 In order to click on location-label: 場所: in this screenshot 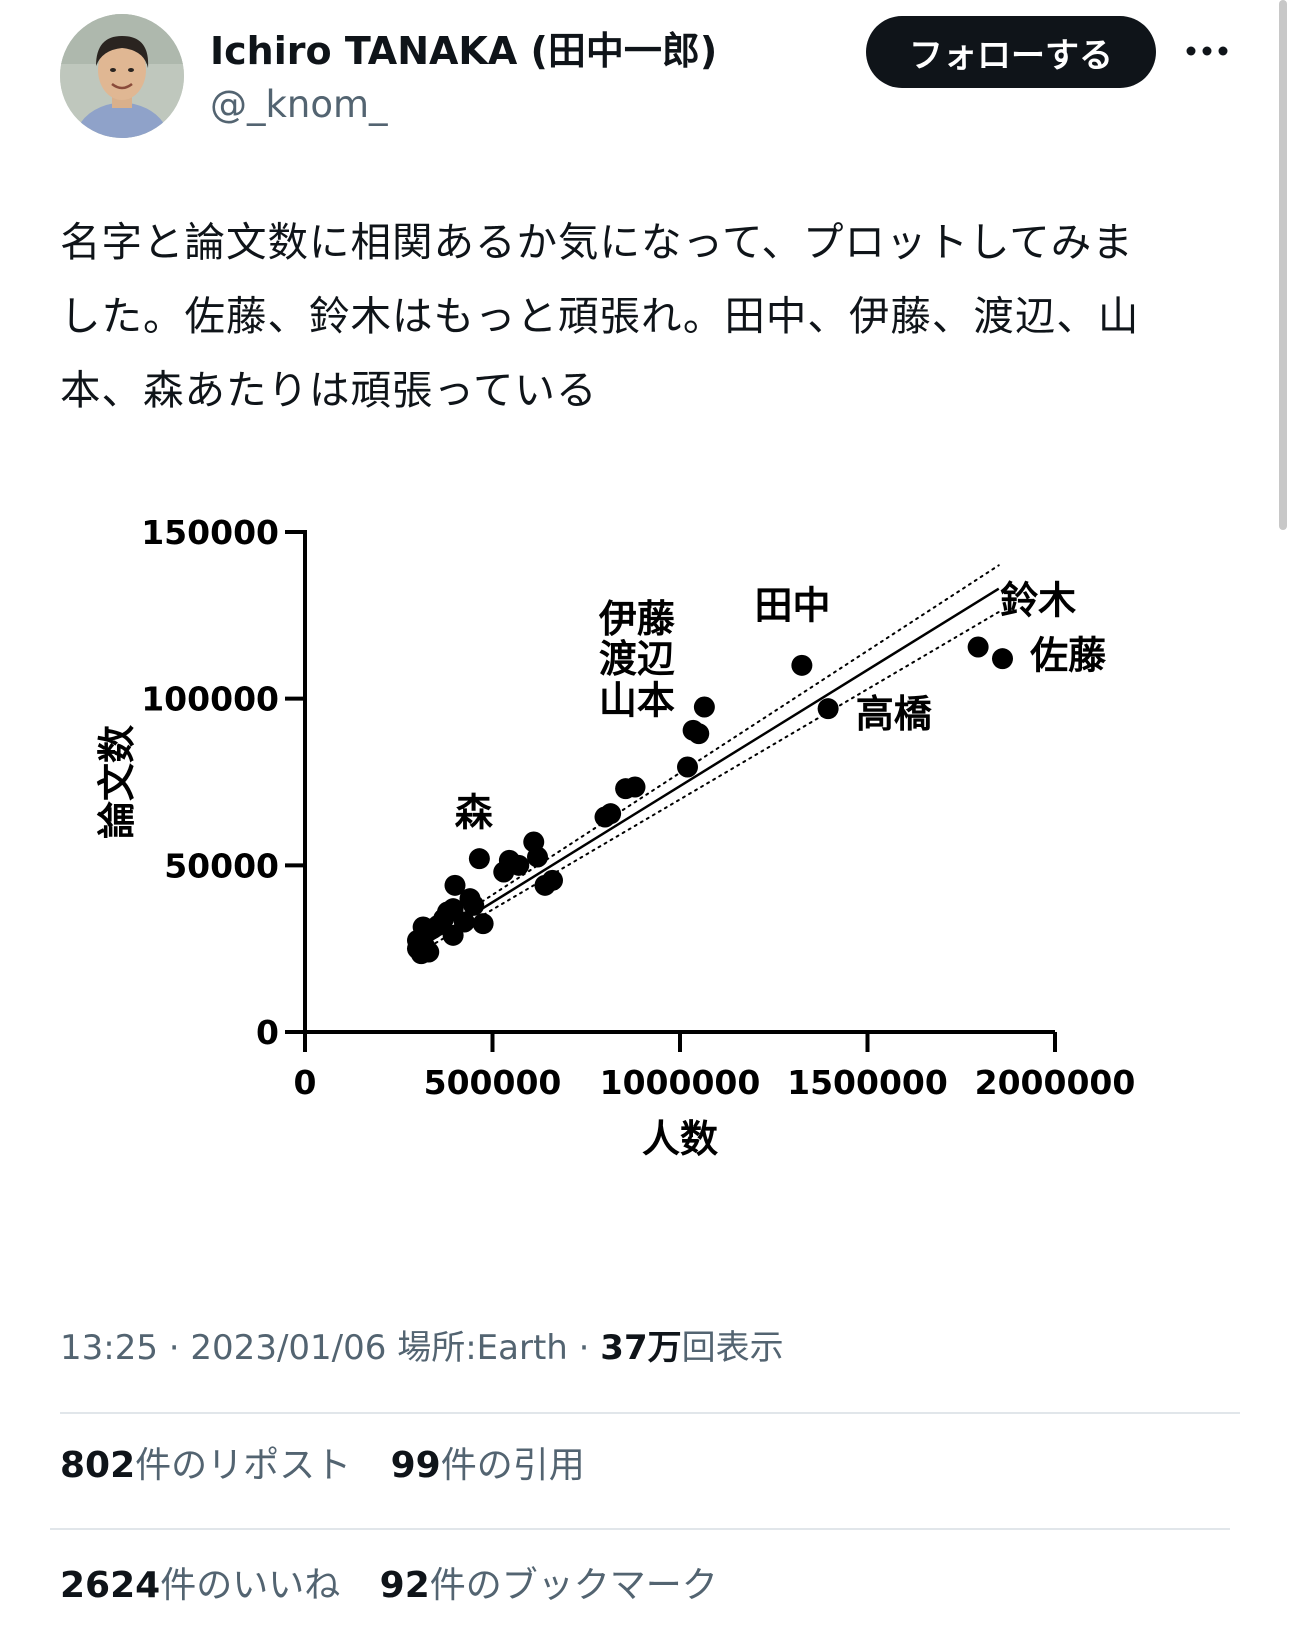, I will do `click(437, 1348)`.